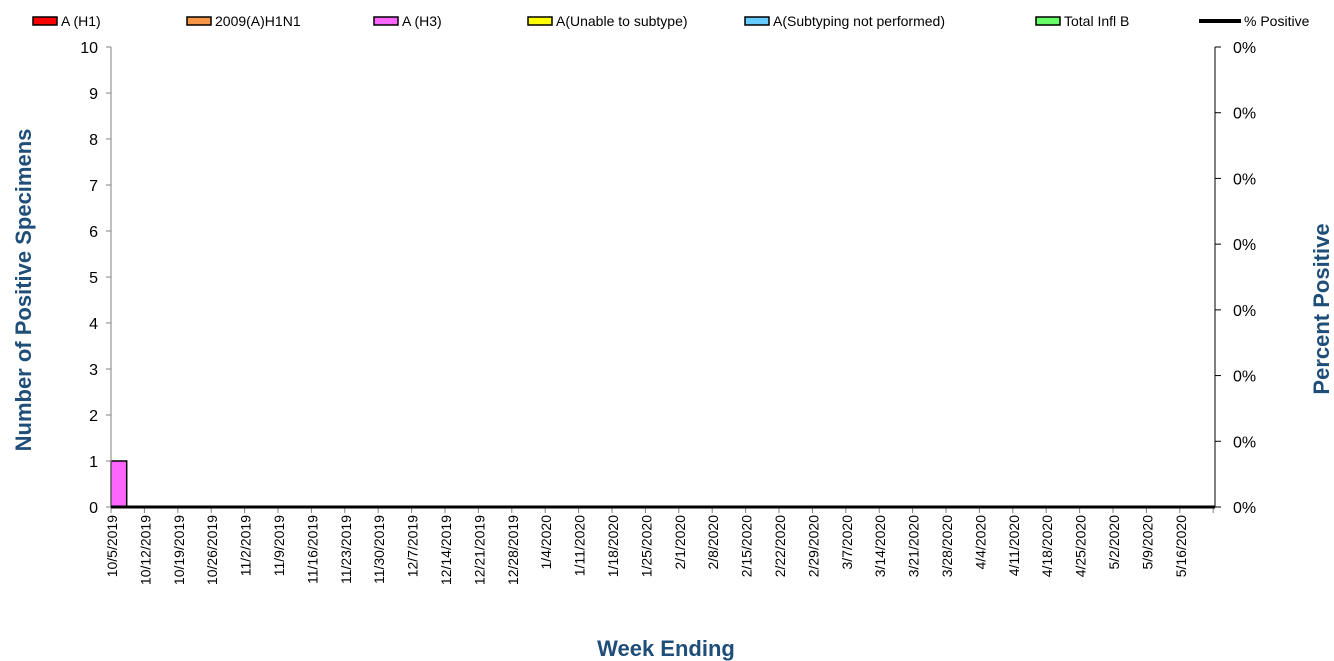 Image resolution: width=1334 pixels, height=661 pixels. Describe the element at coordinates (813, 546) in the screenshot. I see `x-tick-label-21: 2/29/2020` at that location.